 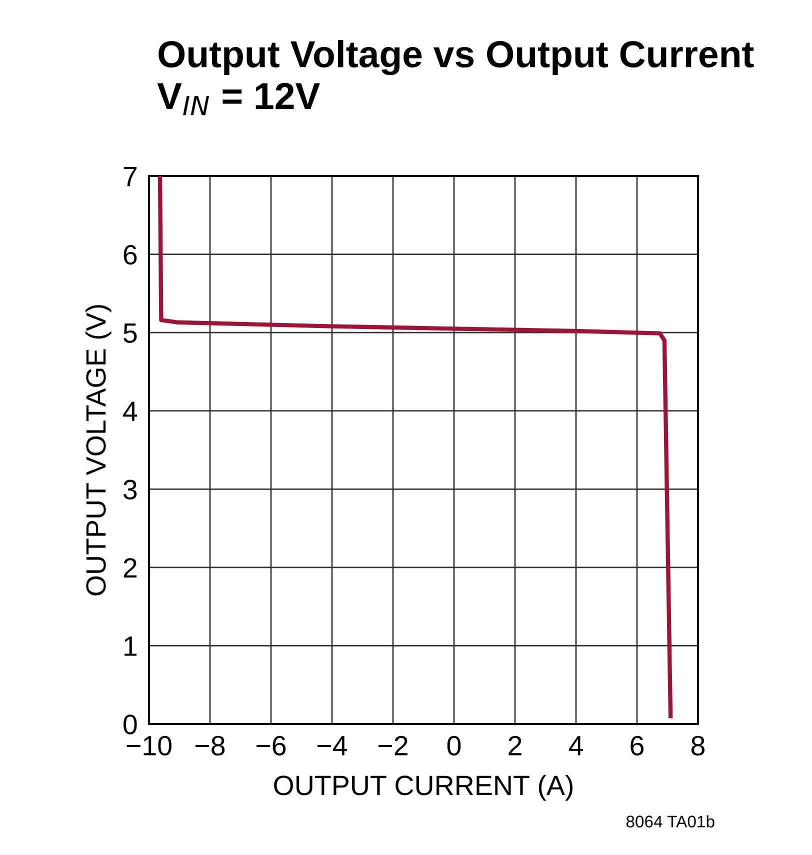 I want to click on x-tick-label: 0, so click(x=454, y=746).